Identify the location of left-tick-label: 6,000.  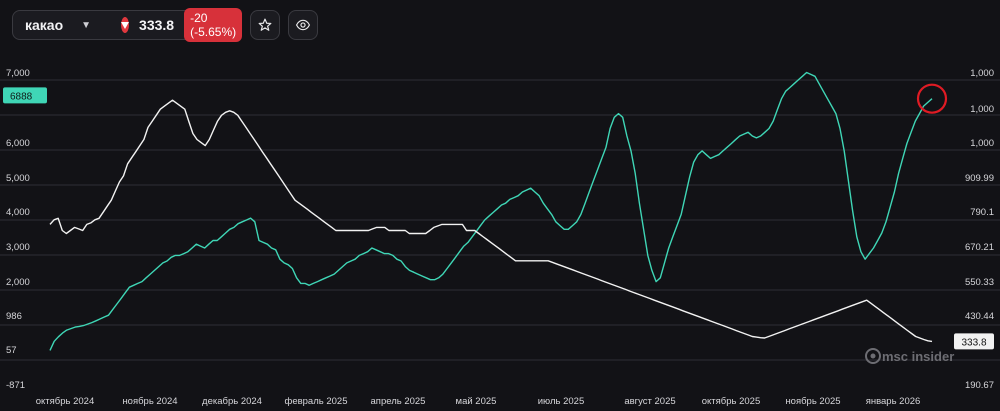
(18, 143).